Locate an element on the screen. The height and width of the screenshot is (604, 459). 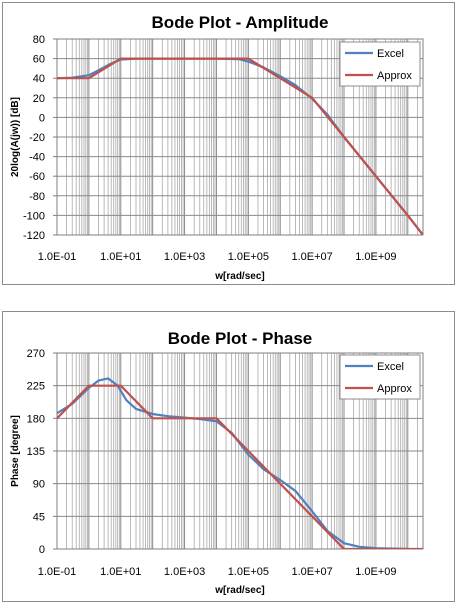
y-axis-label: Phase [degree] is located at coordinates (15, 451).